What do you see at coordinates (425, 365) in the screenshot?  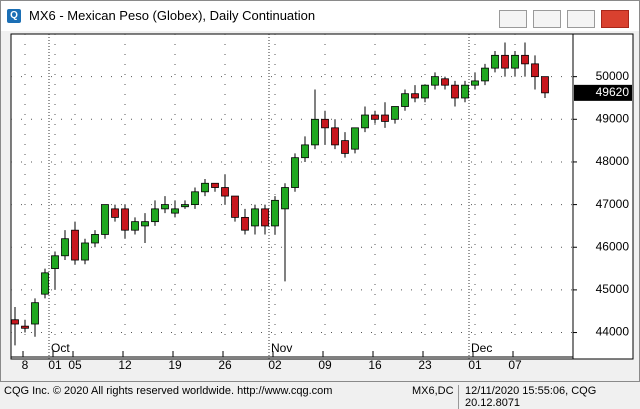 I see `x-tick-label: 23` at bounding box center [425, 365].